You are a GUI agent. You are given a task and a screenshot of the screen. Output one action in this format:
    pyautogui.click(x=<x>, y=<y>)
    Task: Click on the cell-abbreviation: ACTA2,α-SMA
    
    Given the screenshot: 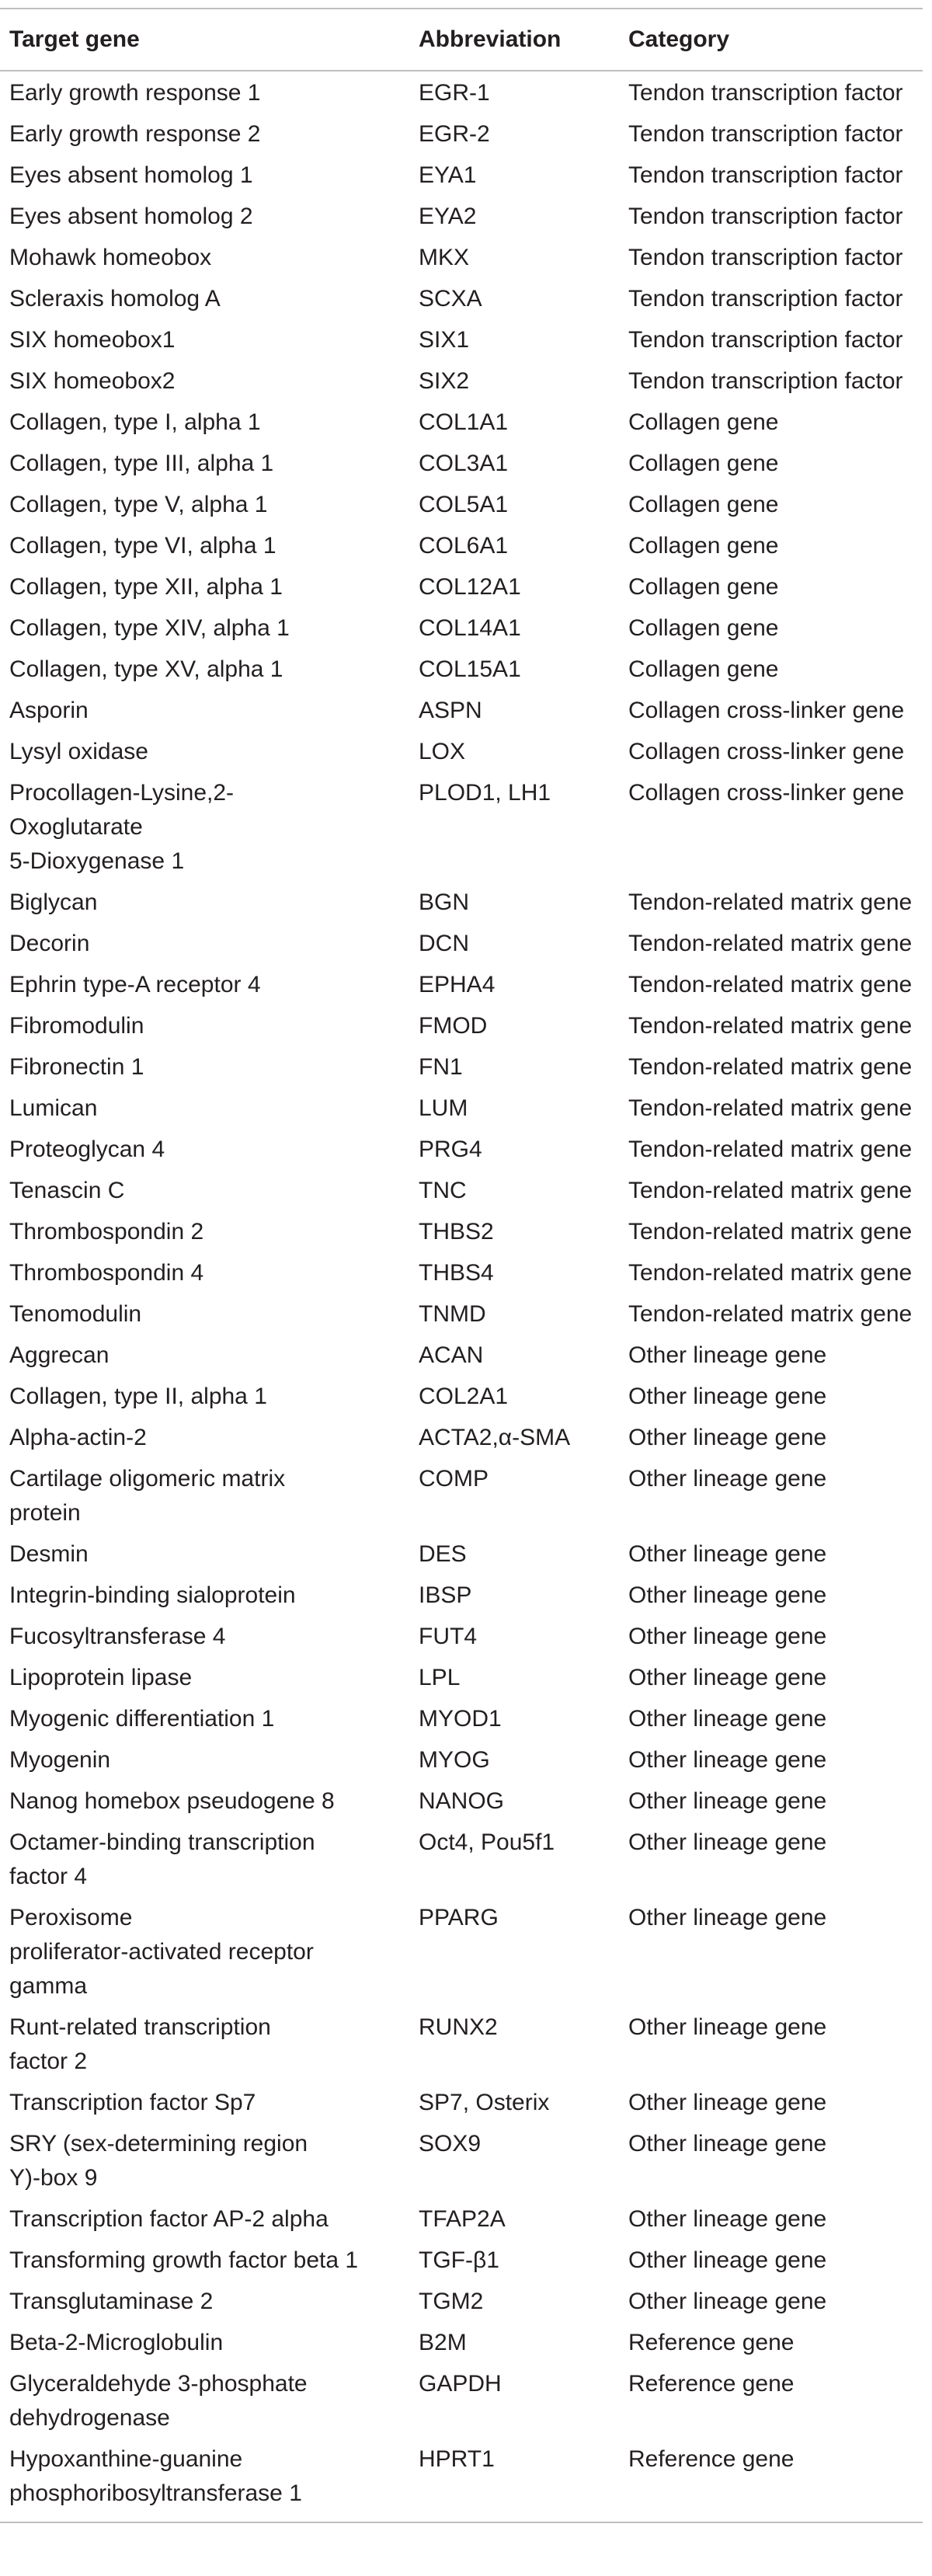 What is the action you would take?
    pyautogui.click(x=495, y=1437)
    